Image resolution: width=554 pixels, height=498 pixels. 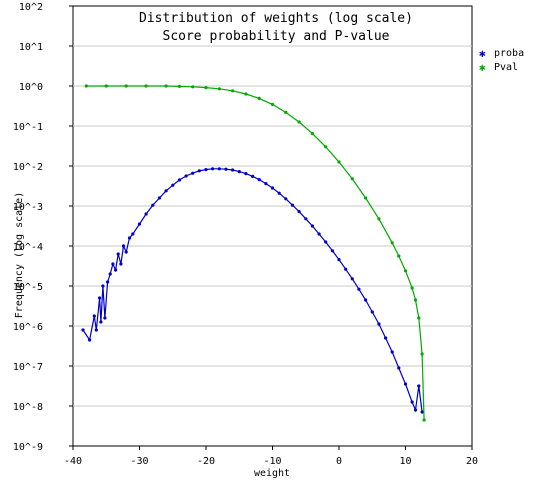 I want to click on legend-item-proba: ✱ proba, so click(x=501, y=53).